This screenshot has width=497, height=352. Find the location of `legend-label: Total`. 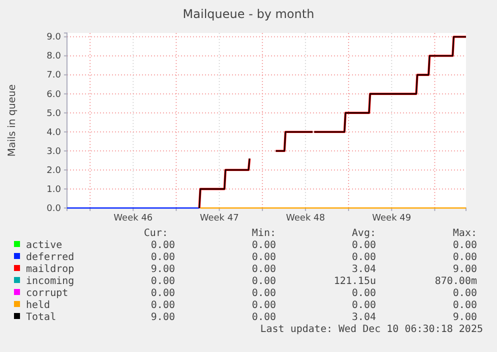

legend-label: Total is located at coordinates (41, 317).